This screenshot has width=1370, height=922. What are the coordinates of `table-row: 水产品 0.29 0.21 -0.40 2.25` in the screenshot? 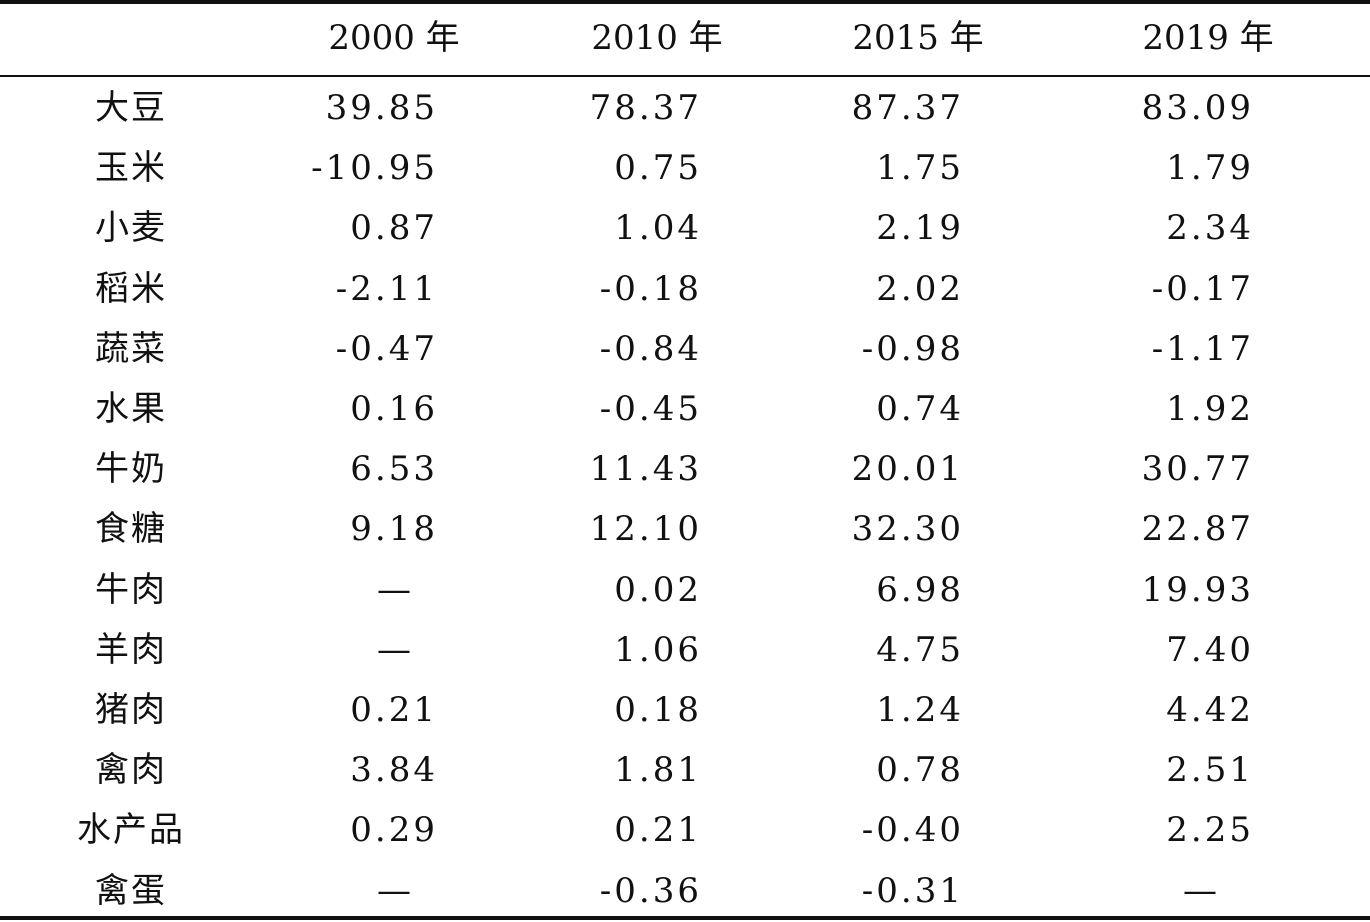 It's located at (685, 830).